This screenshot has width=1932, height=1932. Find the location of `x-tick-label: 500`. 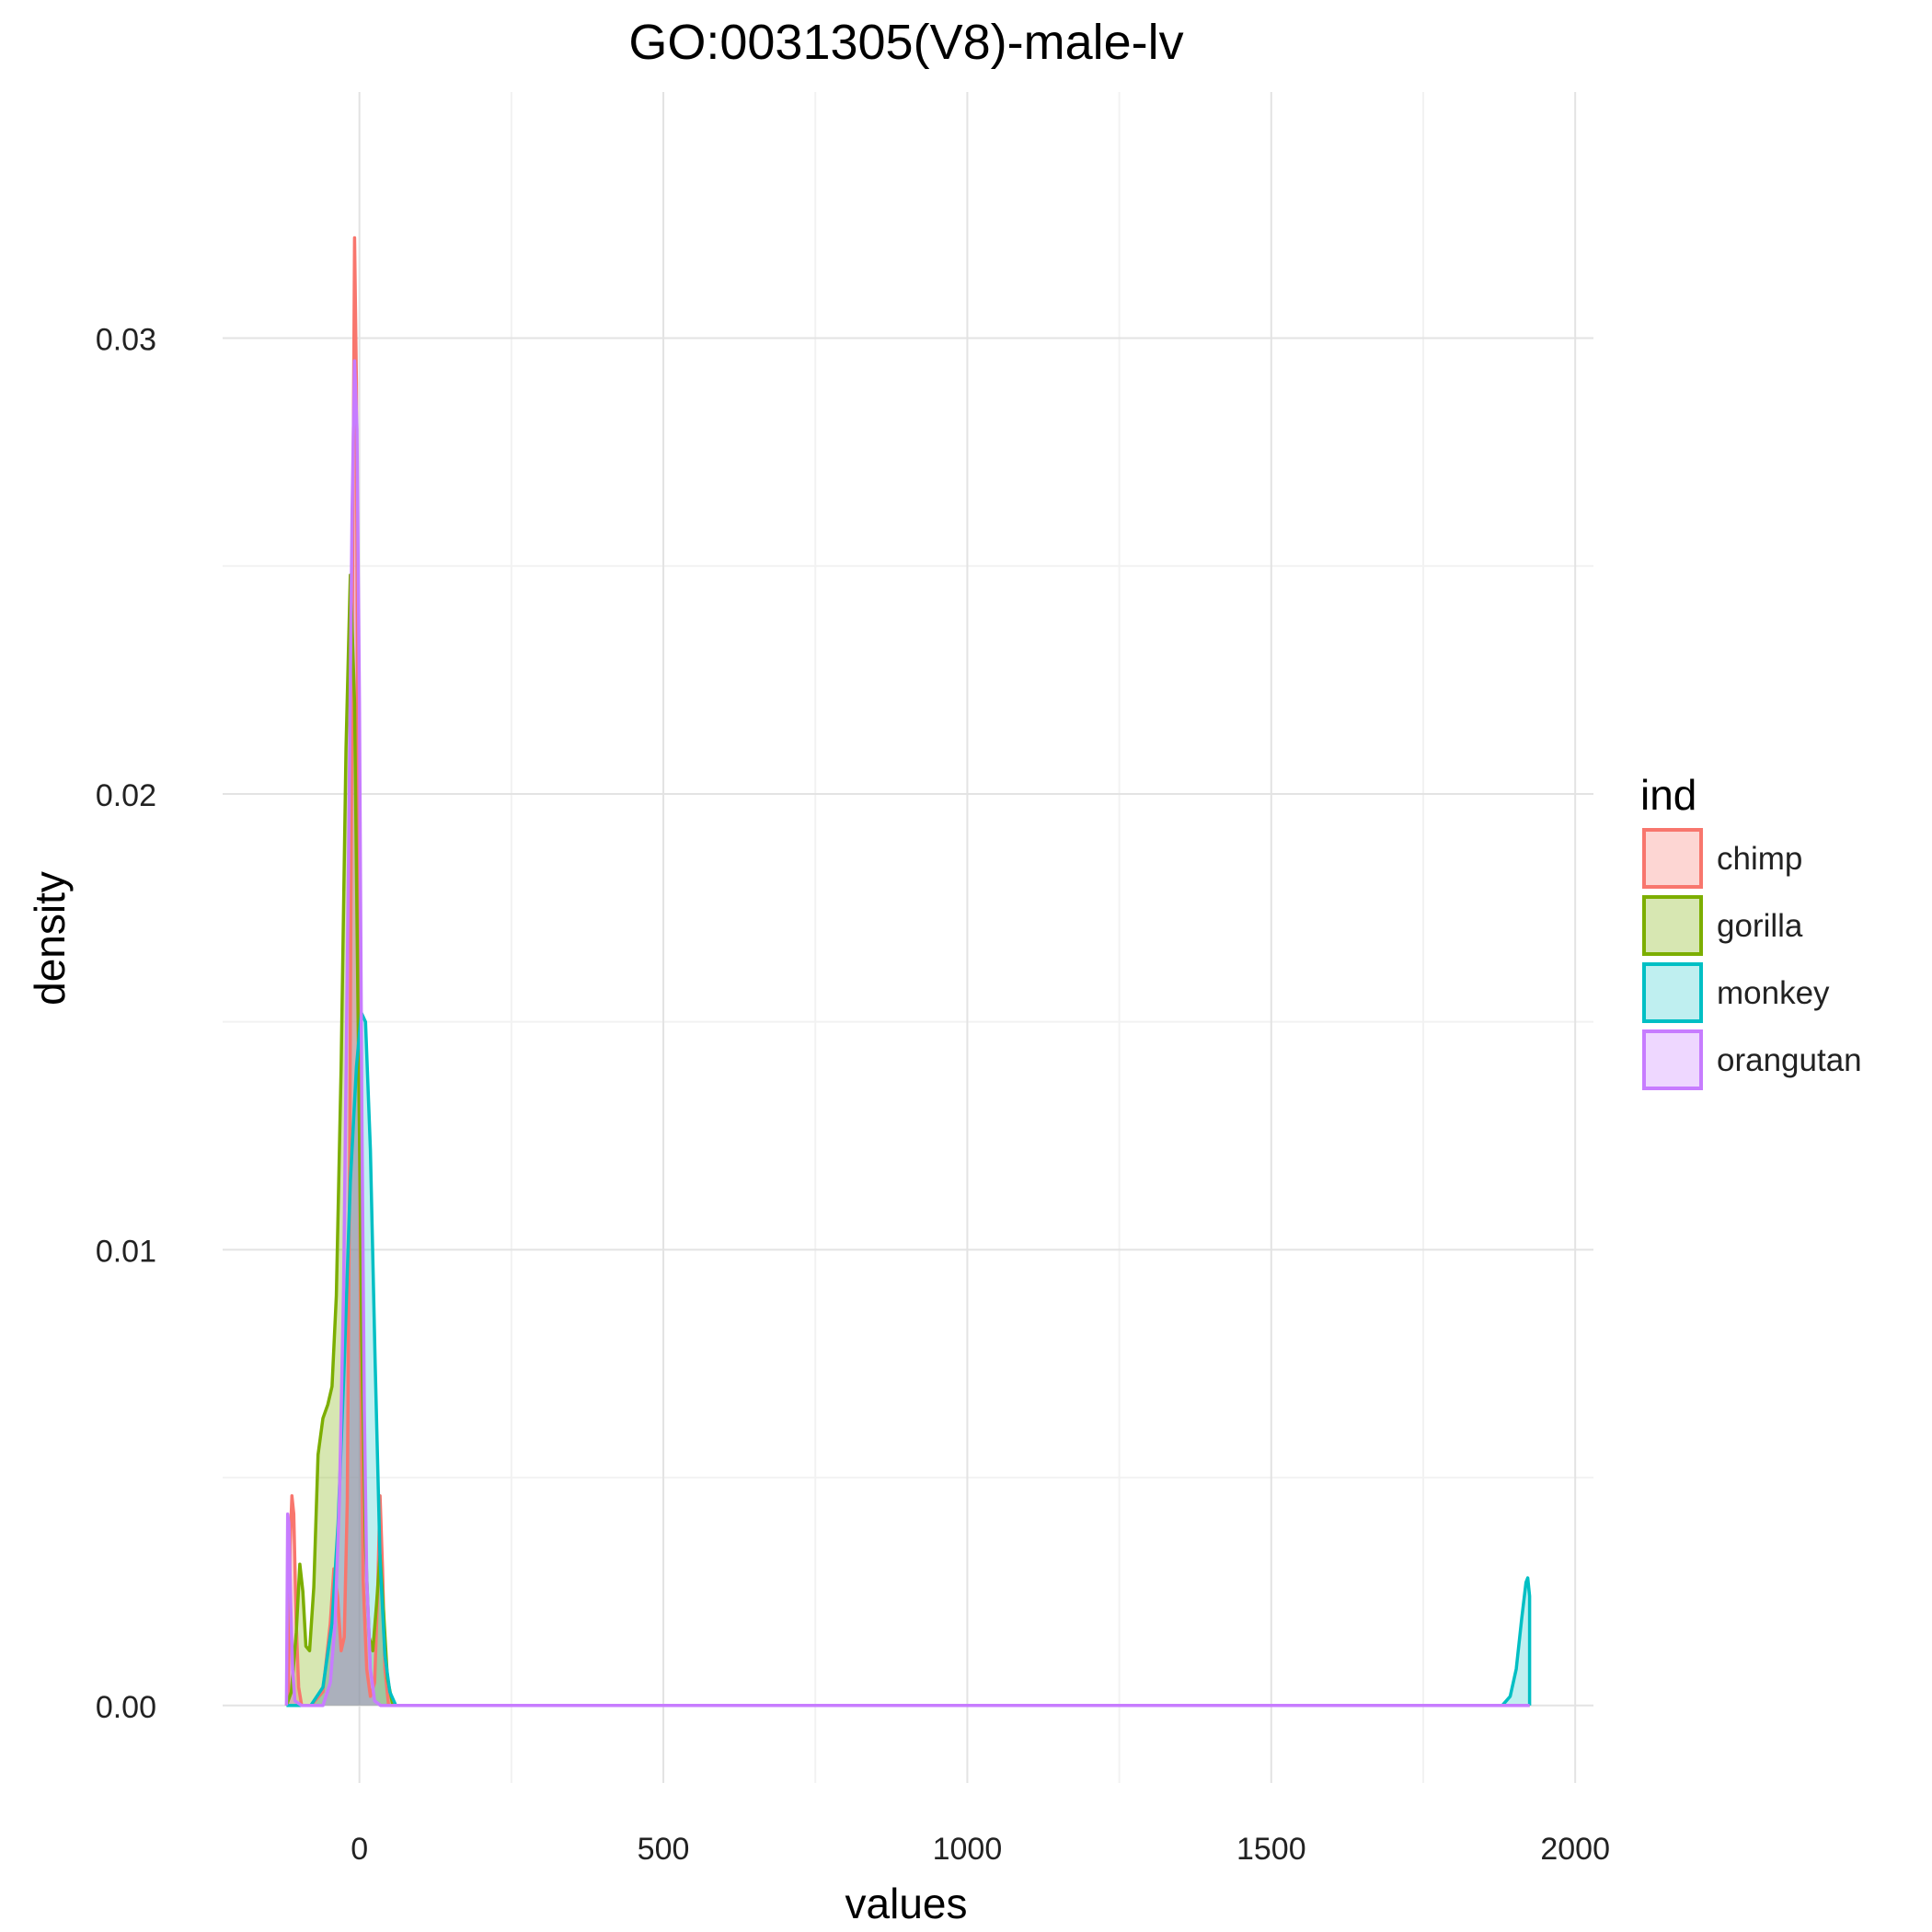

x-tick-label: 500 is located at coordinates (664, 1849).